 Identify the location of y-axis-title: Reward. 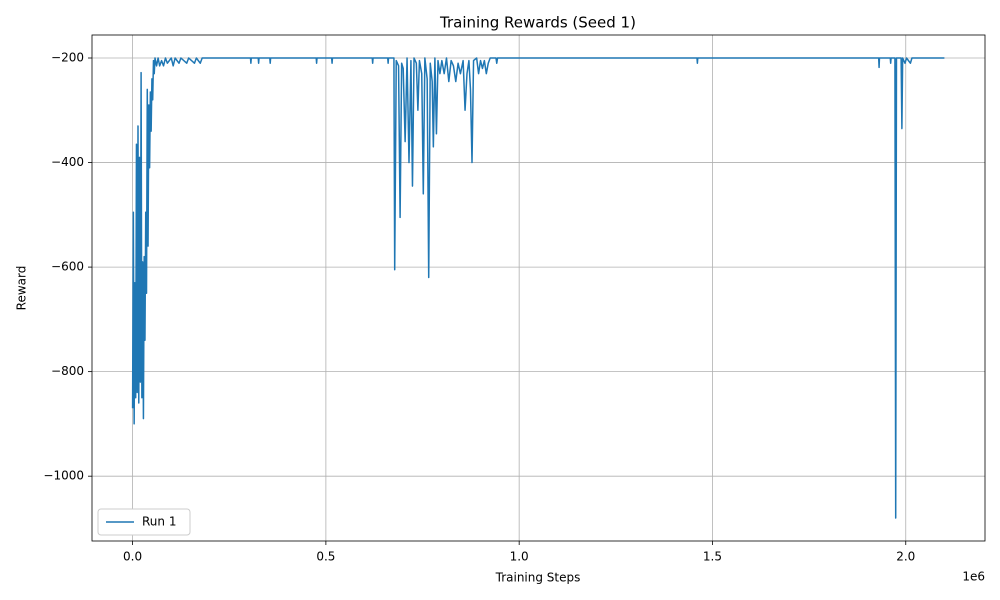
(22, 288).